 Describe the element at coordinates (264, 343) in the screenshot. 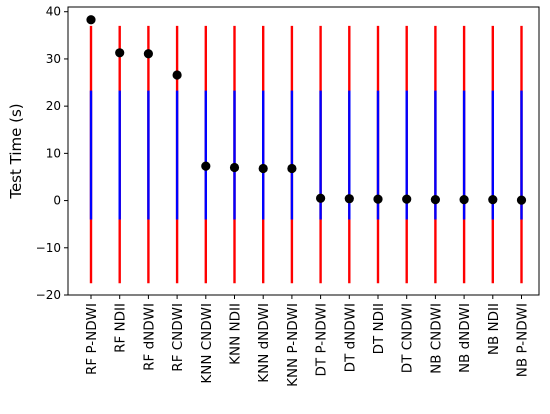

I see `x-tick-label: KNN dNDWI` at that location.